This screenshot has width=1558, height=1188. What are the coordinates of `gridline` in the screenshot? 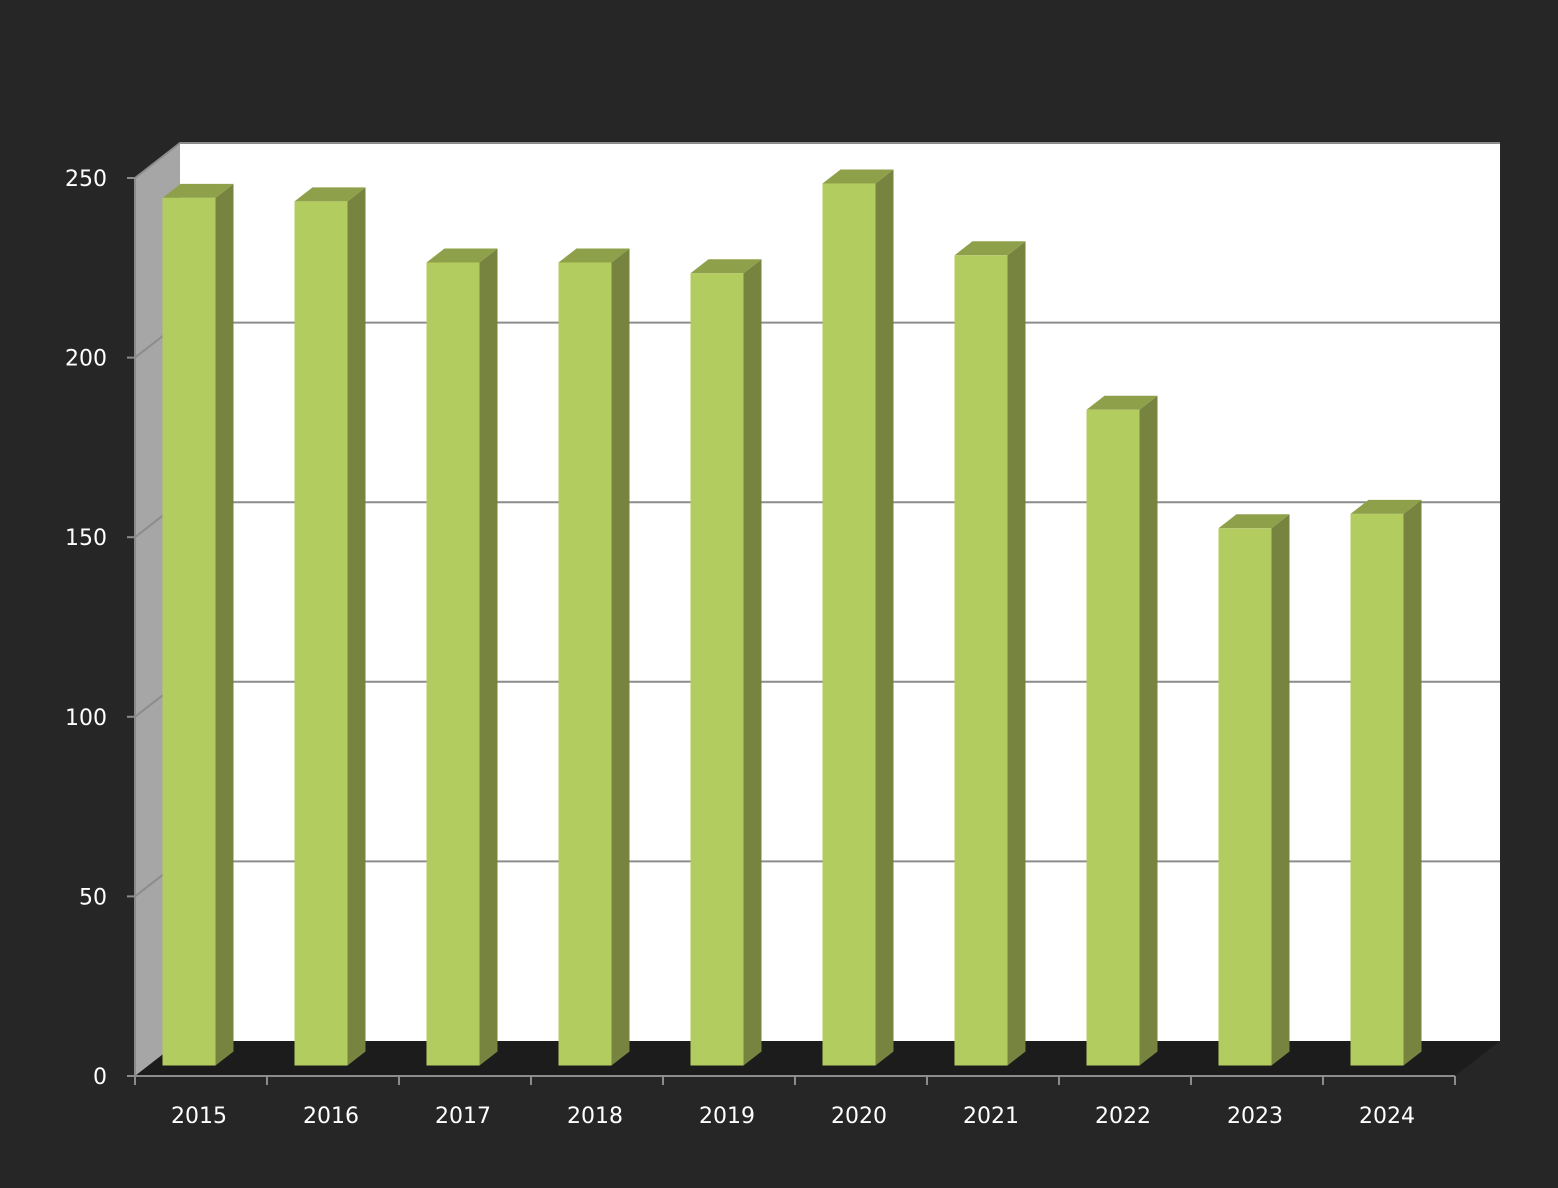 It's located at (817, 160).